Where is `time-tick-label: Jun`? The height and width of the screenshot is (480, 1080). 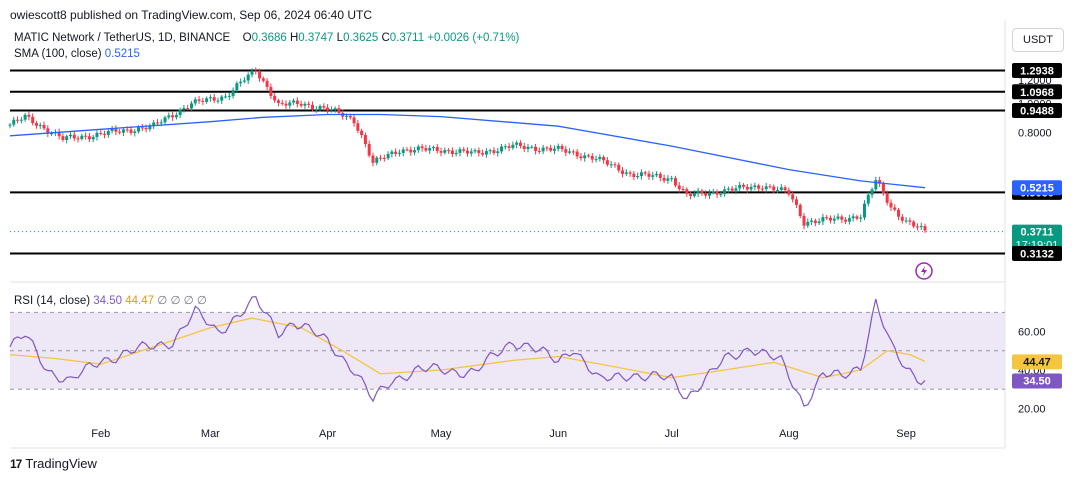 time-tick-label: Jun is located at coordinates (558, 434).